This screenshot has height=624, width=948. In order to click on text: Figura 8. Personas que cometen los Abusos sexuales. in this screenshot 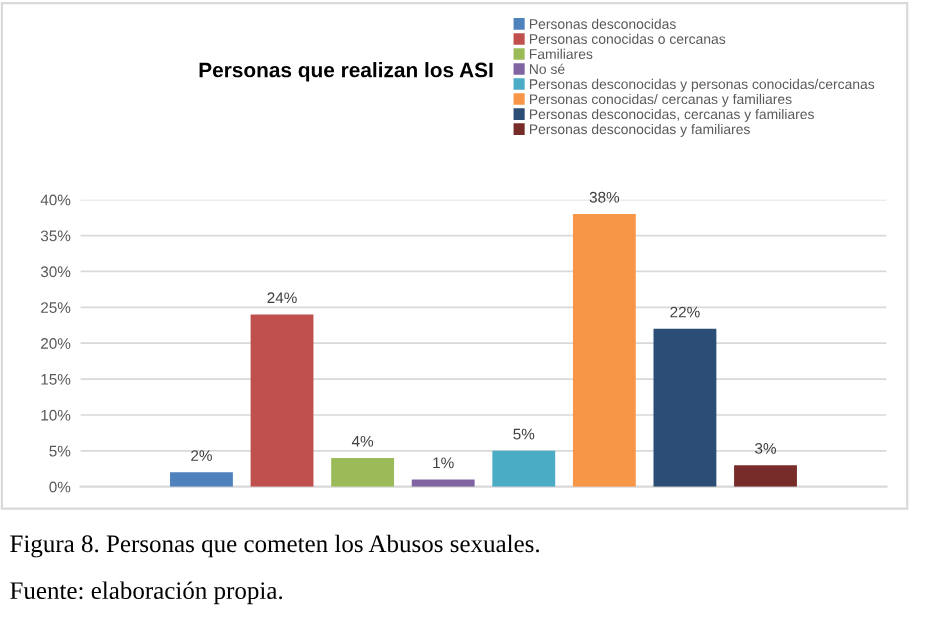, I will do `click(275, 546)`.